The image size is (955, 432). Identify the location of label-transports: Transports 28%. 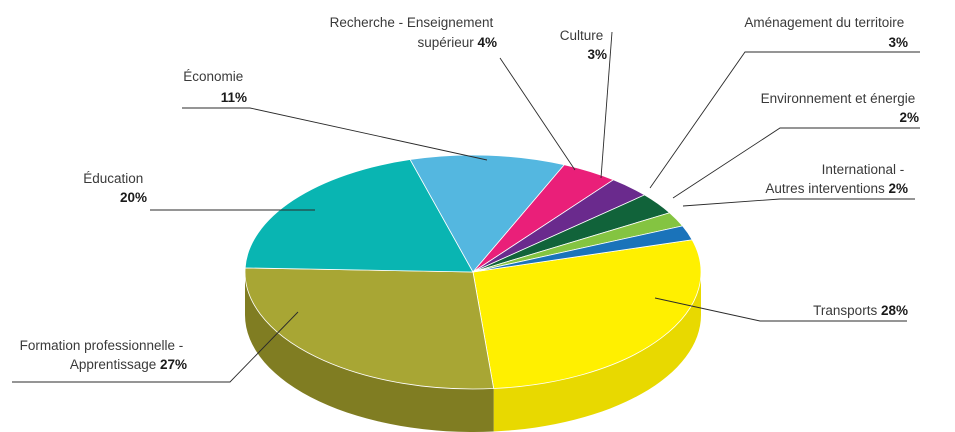
(860, 310).